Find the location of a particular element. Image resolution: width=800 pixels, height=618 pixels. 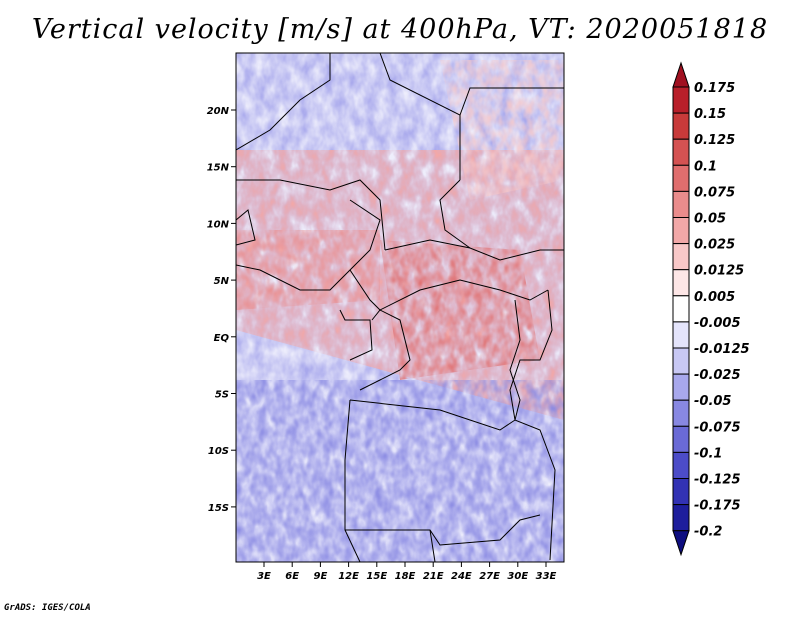

latitude-axis: 20N 15N 10N 5N EQ 5S 10S 15S is located at coordinates (221, 310).